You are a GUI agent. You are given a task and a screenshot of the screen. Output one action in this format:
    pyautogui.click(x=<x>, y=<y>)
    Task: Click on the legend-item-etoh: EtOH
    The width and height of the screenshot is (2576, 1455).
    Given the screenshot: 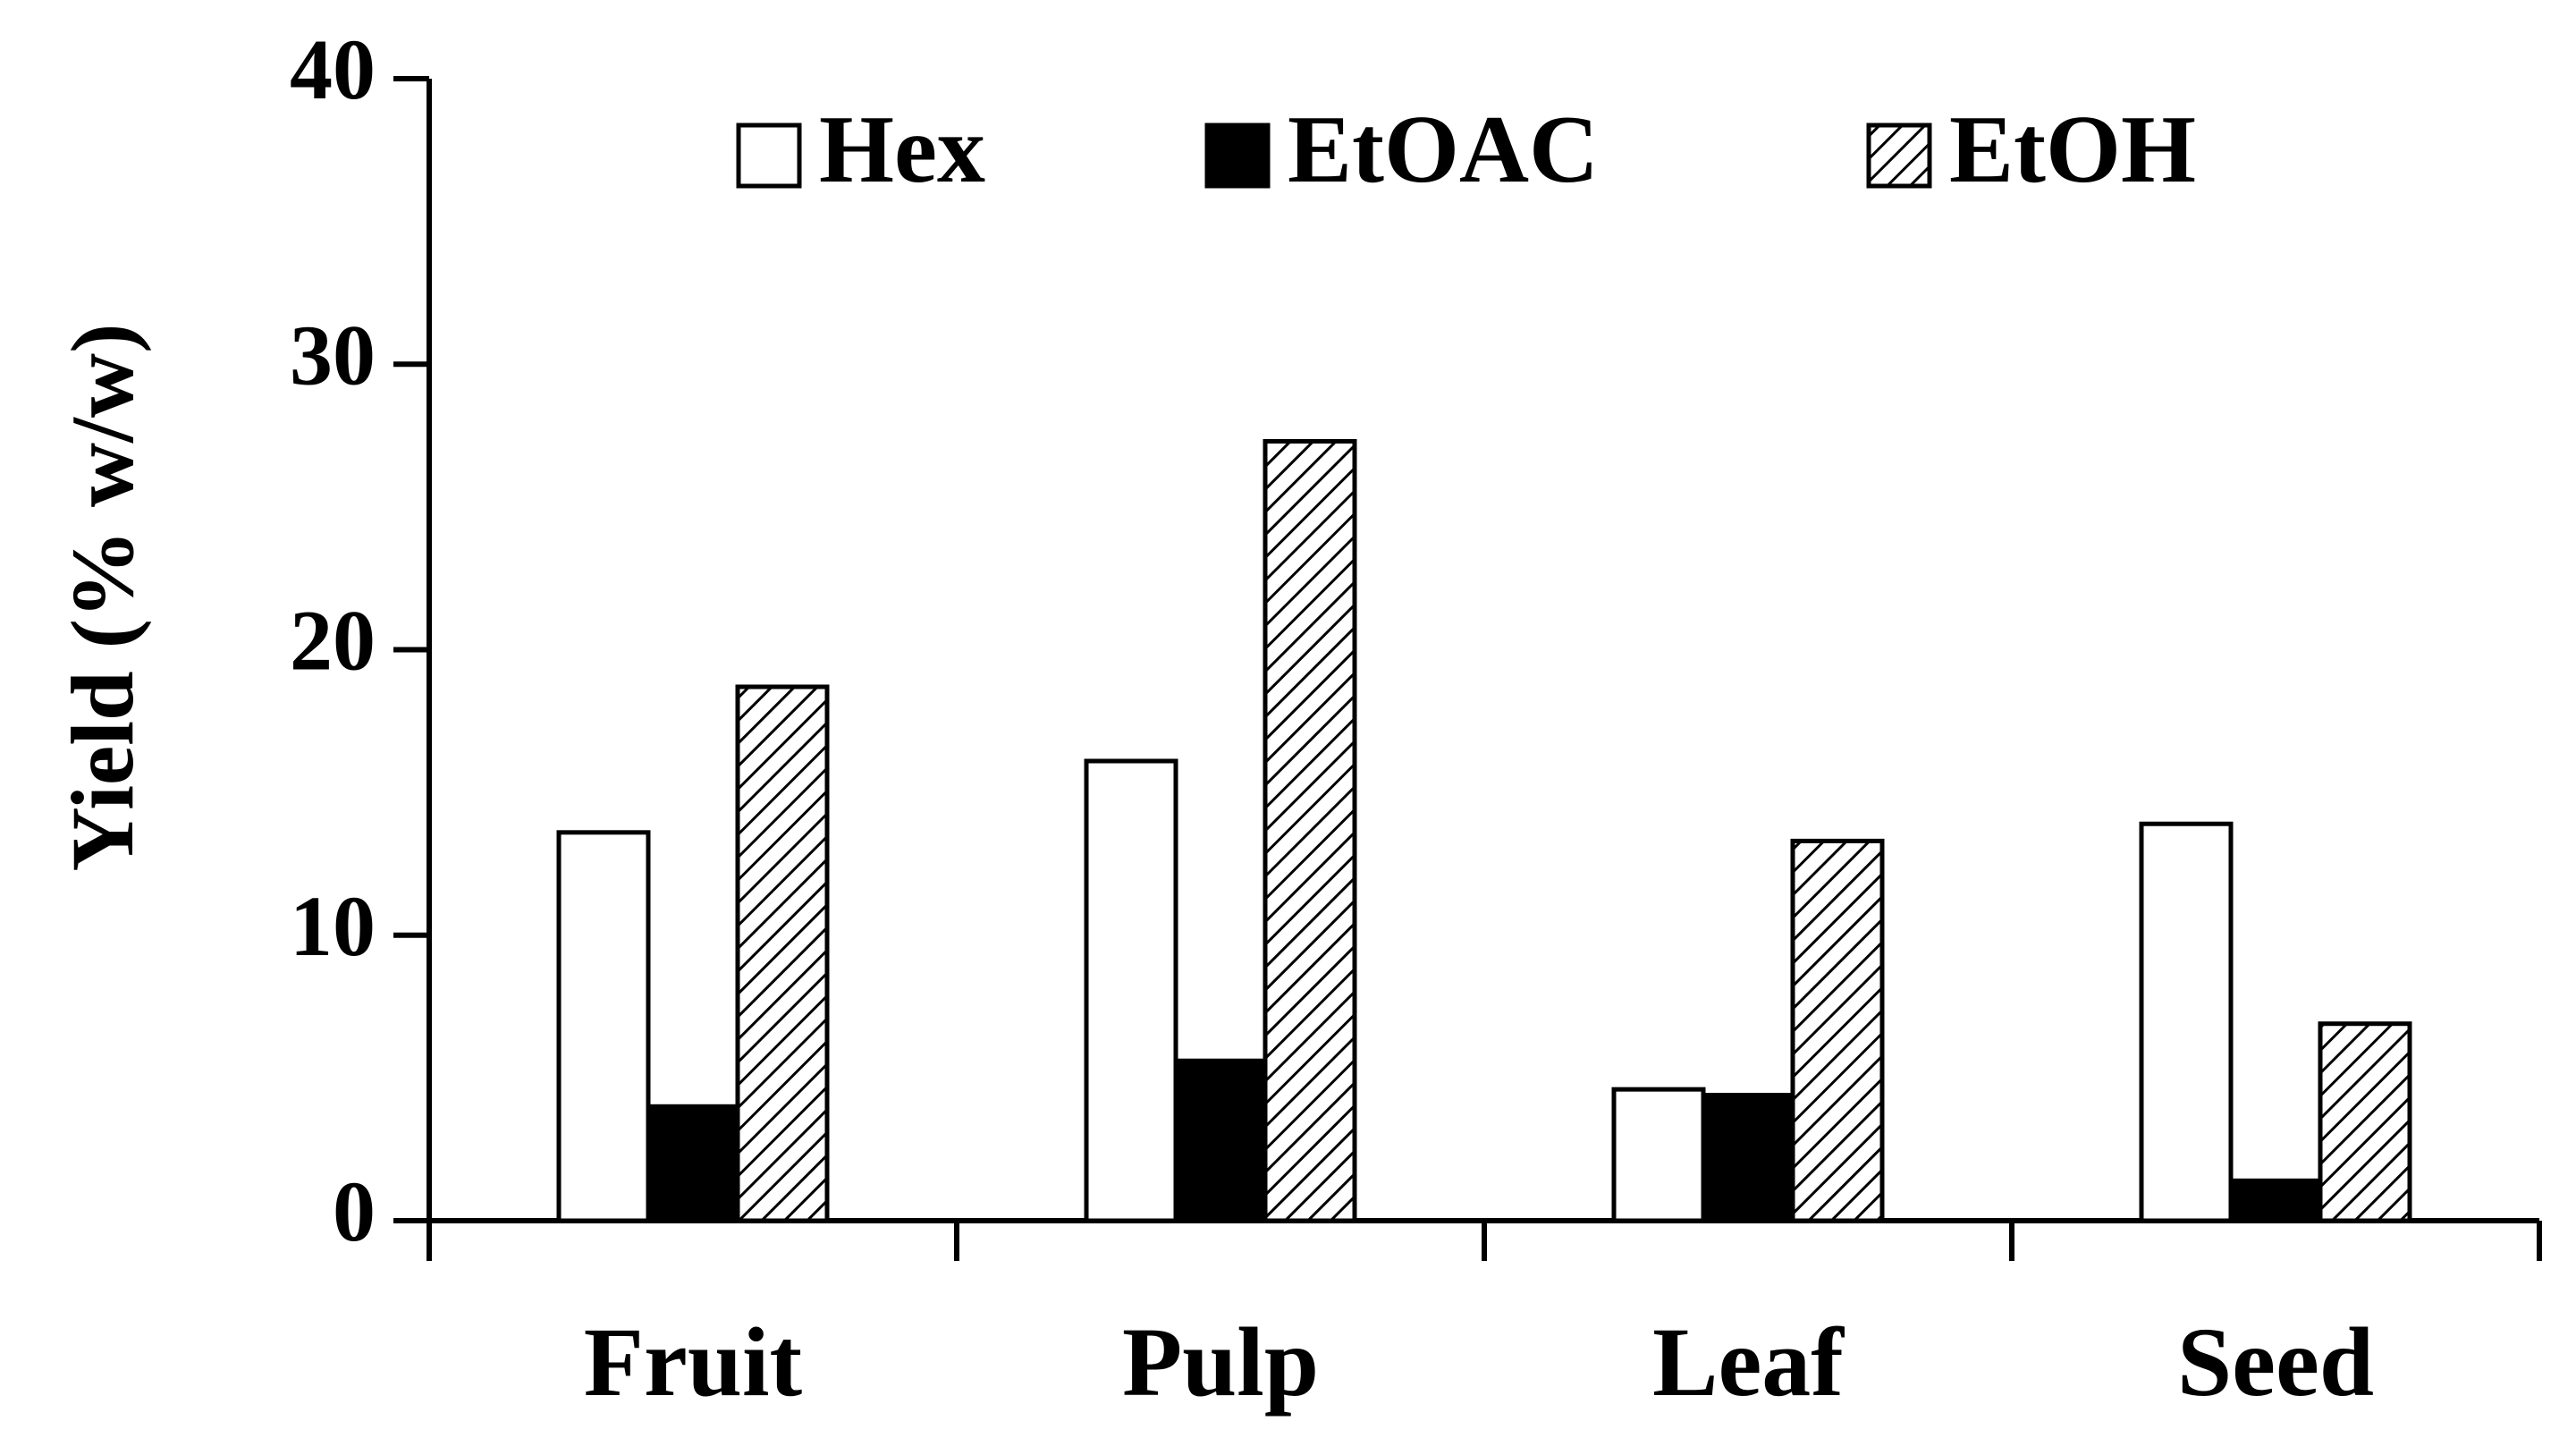 What is the action you would take?
    pyautogui.click(x=2031, y=150)
    